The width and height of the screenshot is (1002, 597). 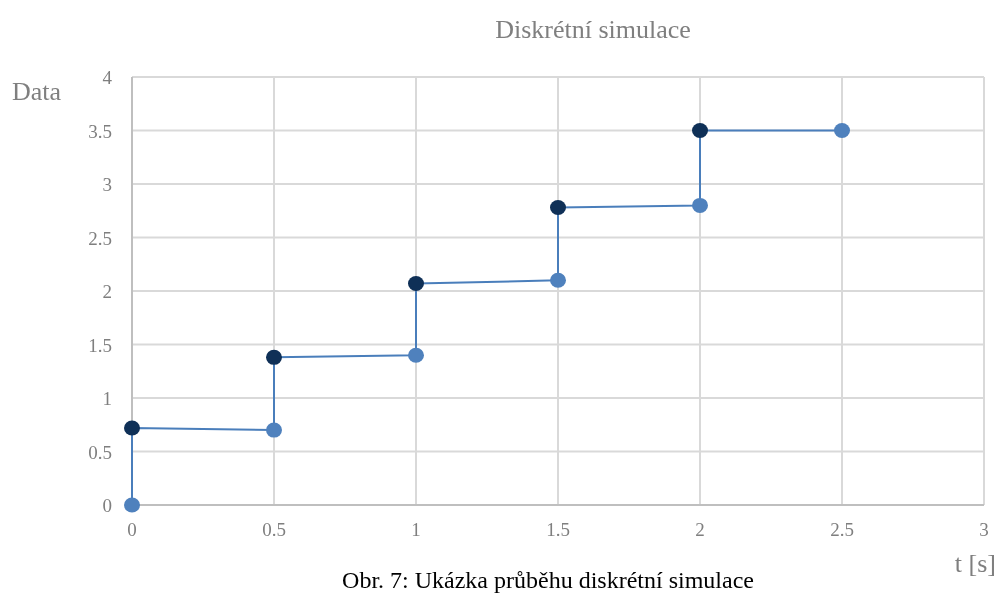 What do you see at coordinates (100, 131) in the screenshot?
I see `y-tick-label: 3.5` at bounding box center [100, 131].